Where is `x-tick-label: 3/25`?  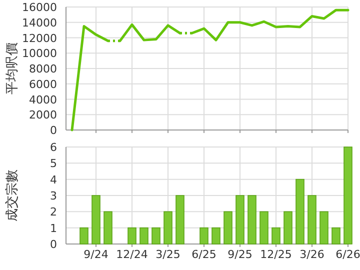
x-tick-label: 3/25 is located at coordinates (168, 254).